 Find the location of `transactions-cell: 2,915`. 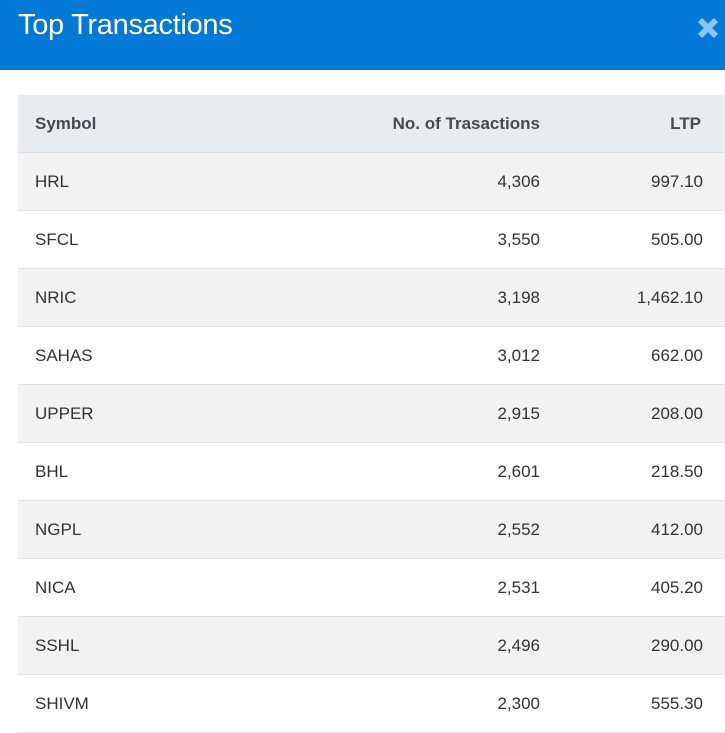

transactions-cell: 2,915 is located at coordinates (437, 413).